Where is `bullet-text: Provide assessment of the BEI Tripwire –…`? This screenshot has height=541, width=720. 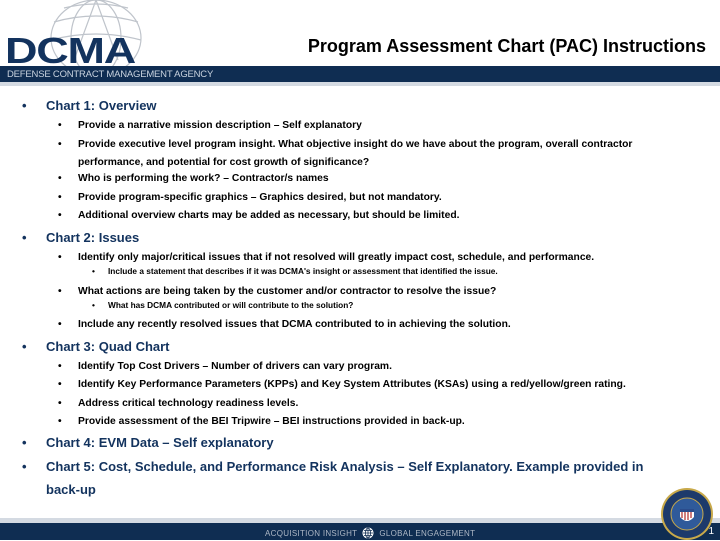
bullet-text: Provide assessment of the BEI Tripwire –… is located at coordinates (271, 421).